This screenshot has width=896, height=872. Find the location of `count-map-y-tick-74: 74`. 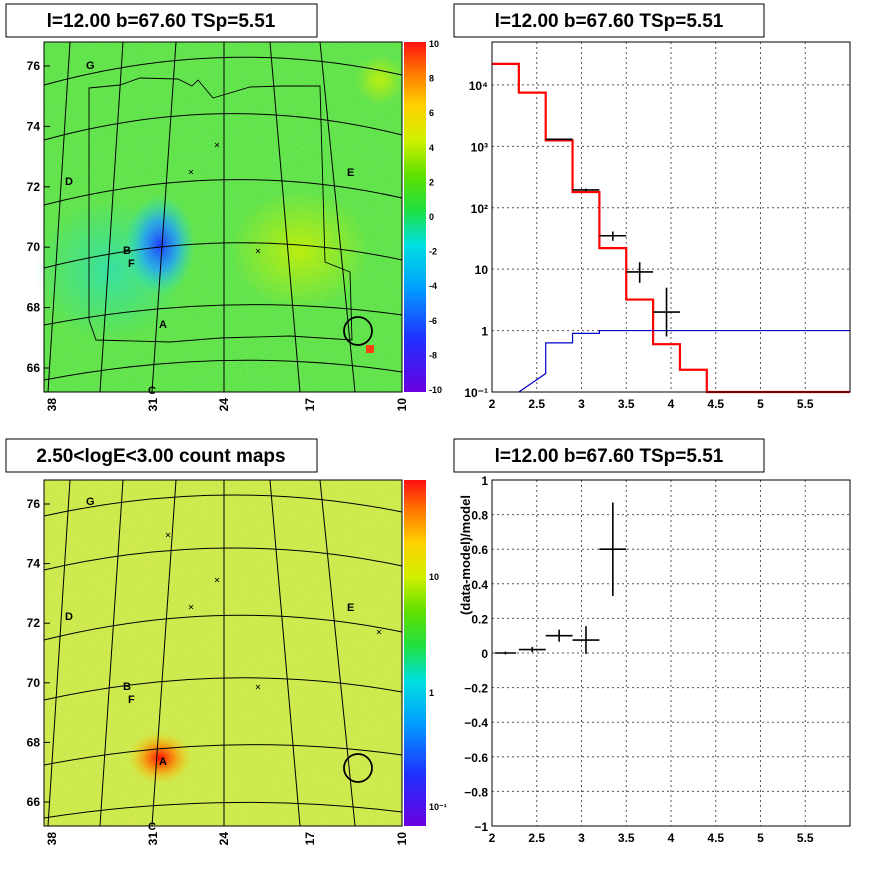

count-map-y-tick-74: 74 is located at coordinates (34, 564).